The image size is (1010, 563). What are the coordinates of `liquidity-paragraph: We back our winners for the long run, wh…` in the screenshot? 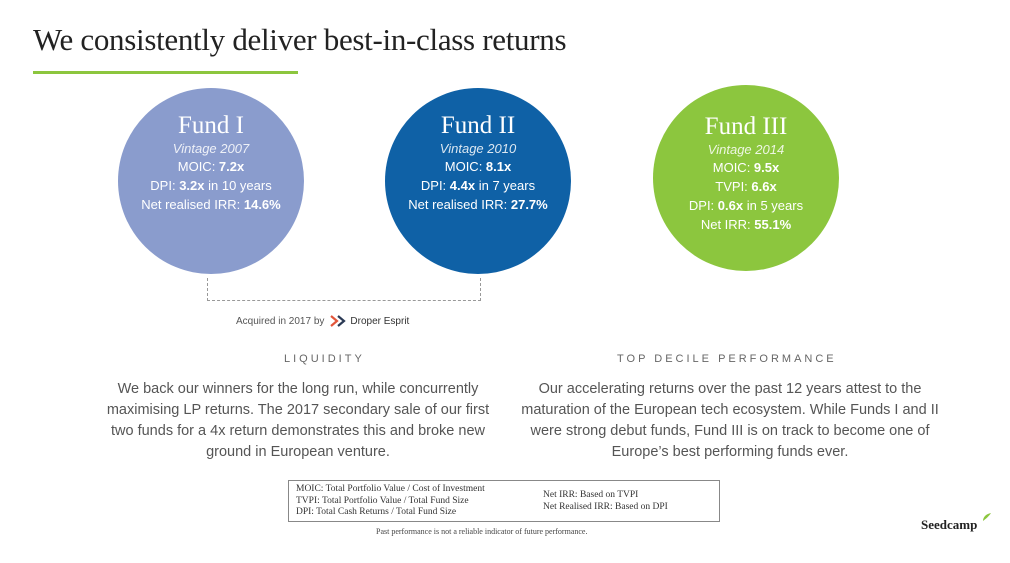 It's located at (298, 420).